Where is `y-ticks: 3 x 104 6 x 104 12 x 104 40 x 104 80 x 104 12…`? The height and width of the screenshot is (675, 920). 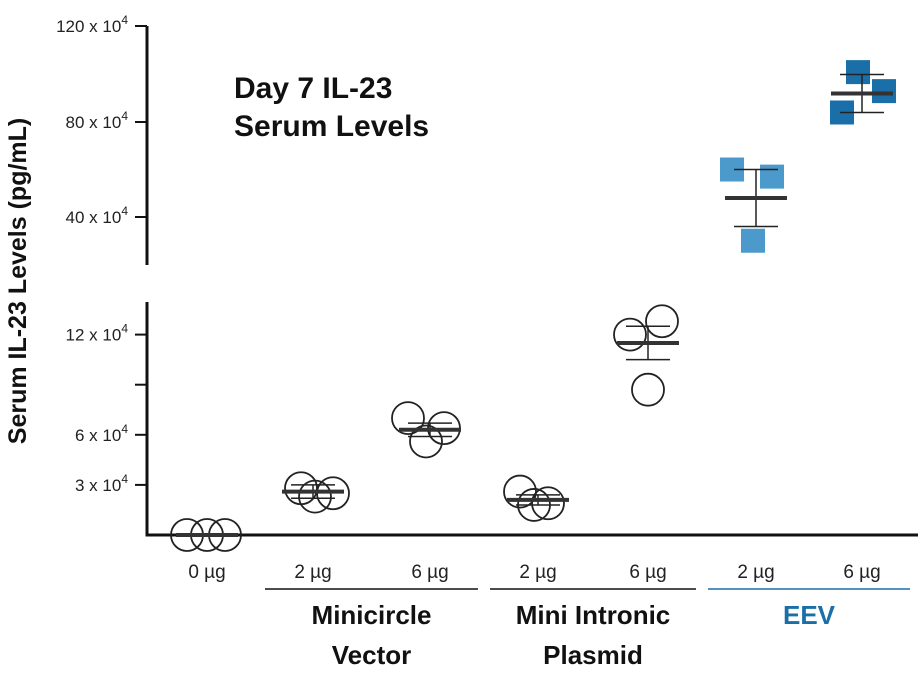 y-ticks: 3 x 104 6 x 104 12 x 104 40 x 104 80 x 104 12… is located at coordinates (101, 254).